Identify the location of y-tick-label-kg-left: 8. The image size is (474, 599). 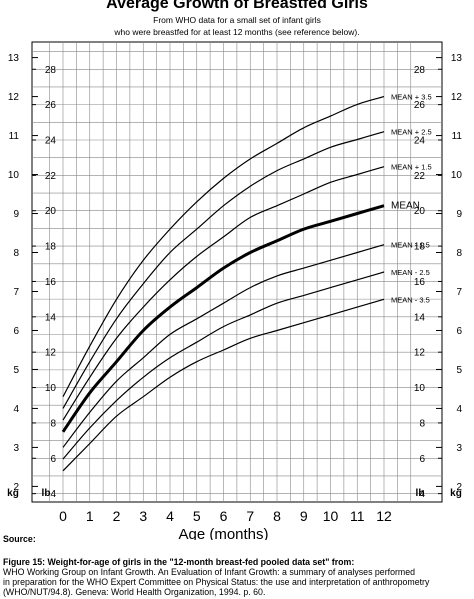
(16, 253).